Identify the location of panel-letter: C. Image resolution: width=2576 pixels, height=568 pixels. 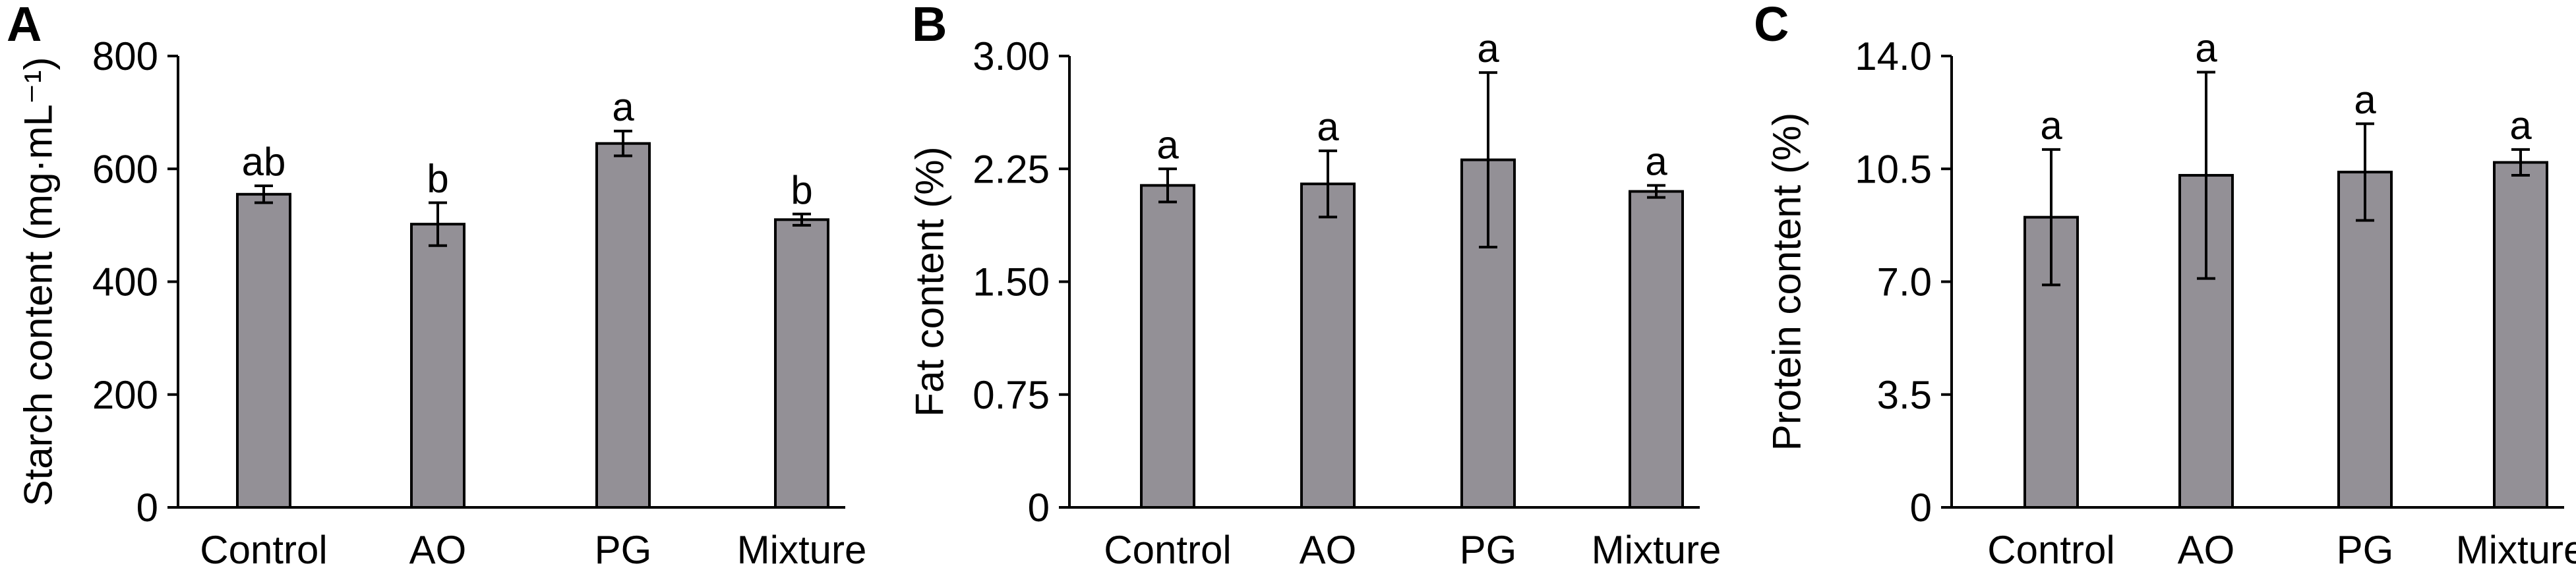
(1771, 25).